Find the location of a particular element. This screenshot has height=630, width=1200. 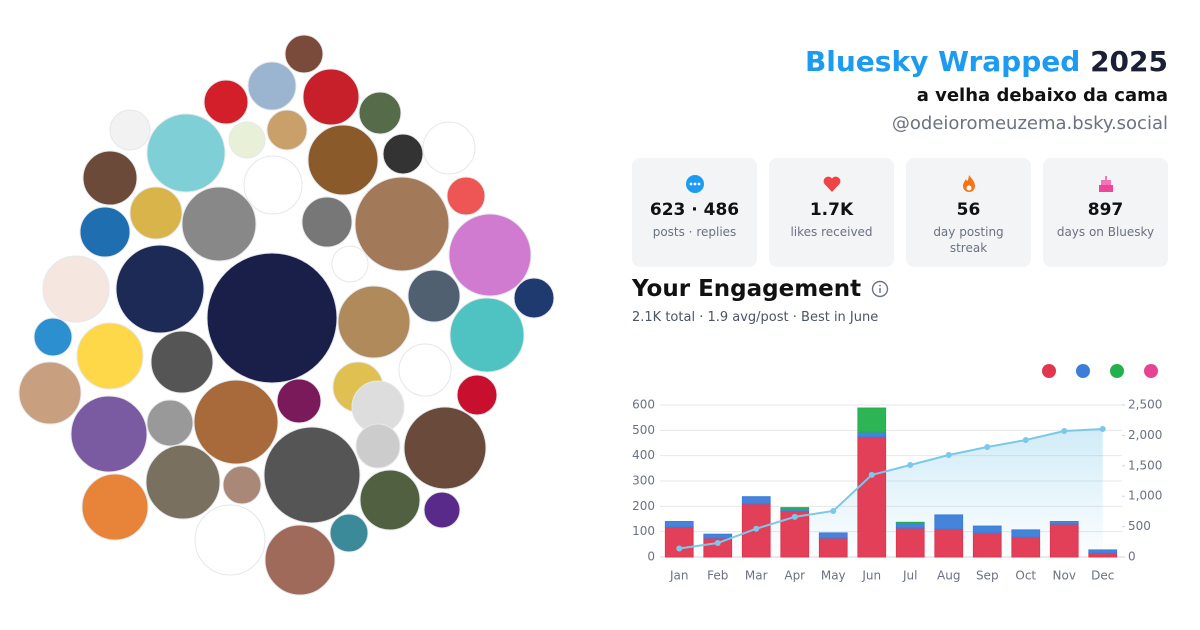

x-tick-label: Aug is located at coordinates (948, 576).